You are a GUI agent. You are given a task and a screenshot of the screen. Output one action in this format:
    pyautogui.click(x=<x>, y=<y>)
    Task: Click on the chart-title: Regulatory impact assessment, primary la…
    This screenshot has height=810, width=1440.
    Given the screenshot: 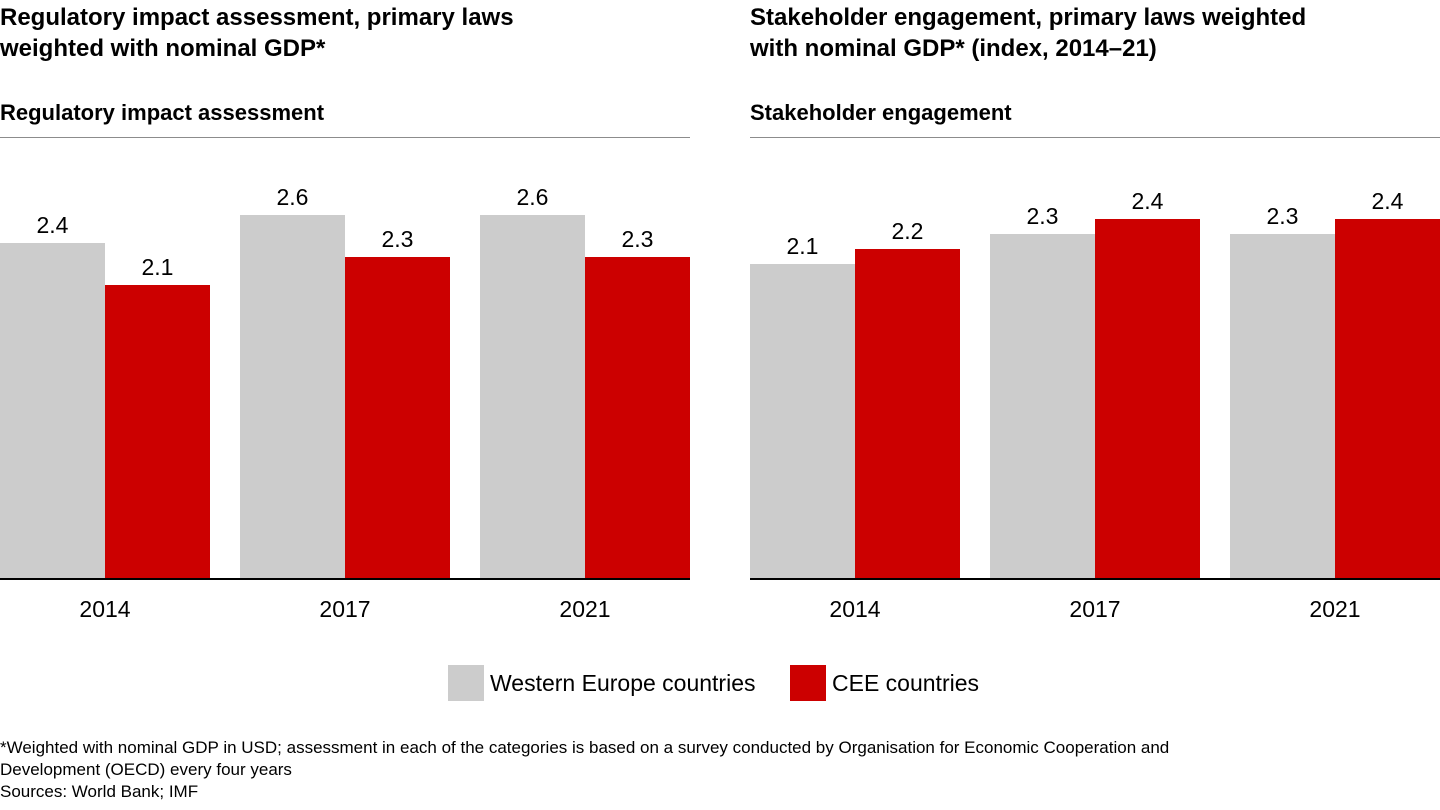 What is the action you would take?
    pyautogui.click(x=257, y=33)
    